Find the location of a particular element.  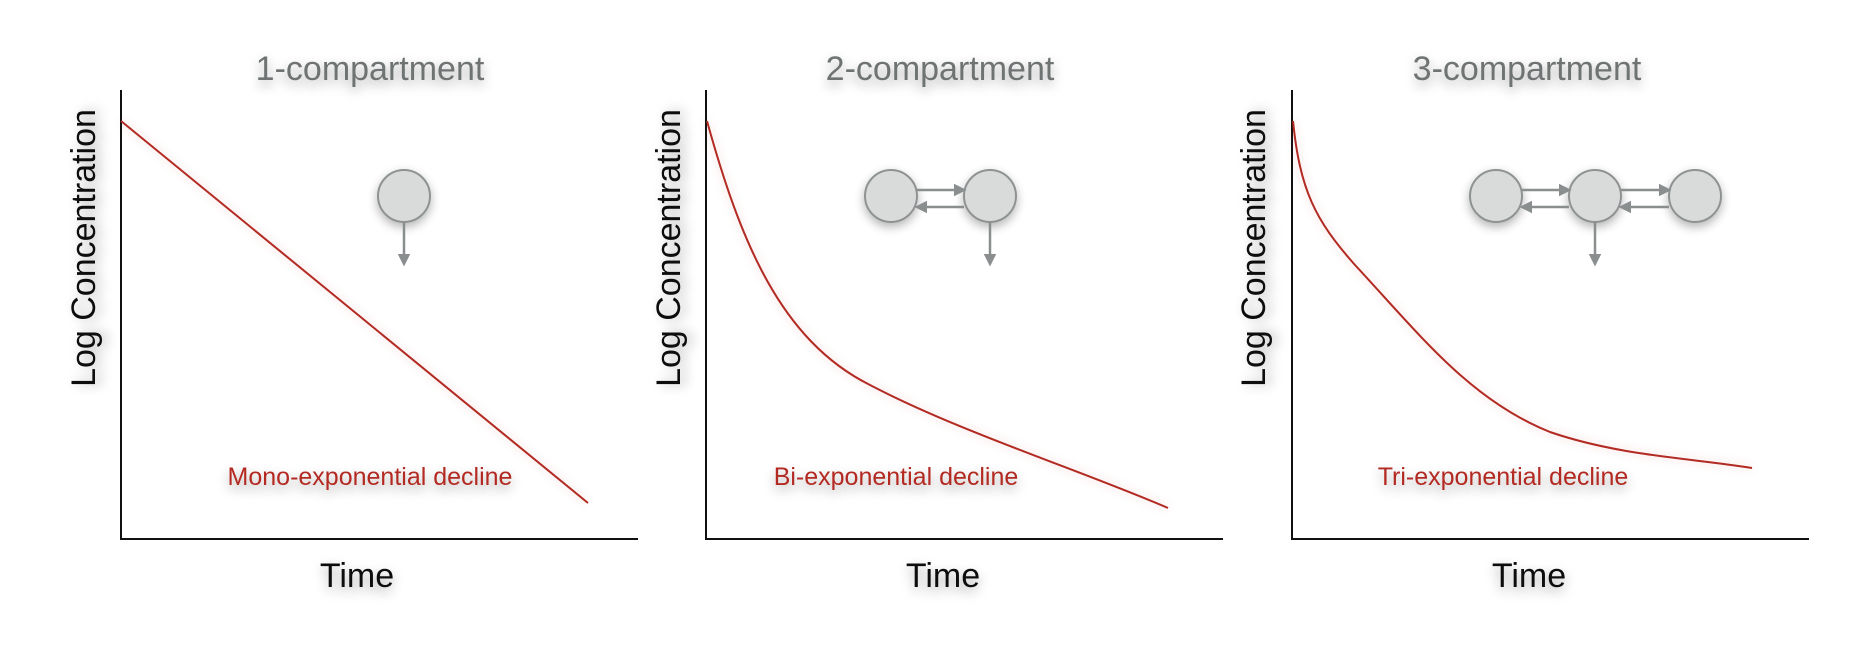

curve-label: Mono-exponential decline is located at coordinates (370, 477).